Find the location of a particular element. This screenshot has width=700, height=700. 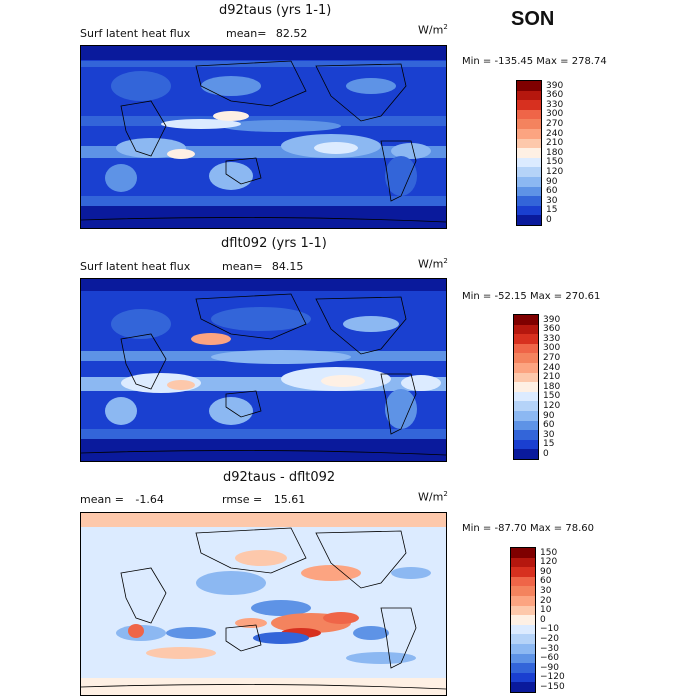

panel3-map-field is located at coordinates (263, 604).